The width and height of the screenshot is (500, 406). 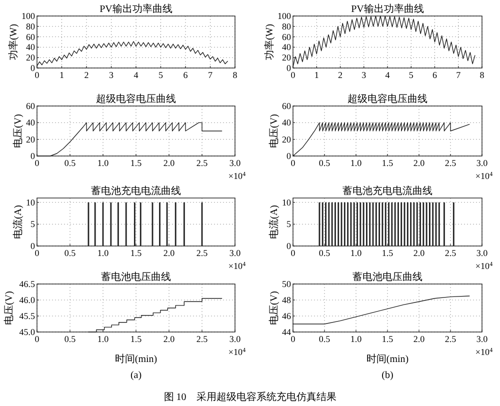 What do you see at coordinates (27, 284) in the screenshot?
I see `y-tick-label: 46.5` at bounding box center [27, 284].